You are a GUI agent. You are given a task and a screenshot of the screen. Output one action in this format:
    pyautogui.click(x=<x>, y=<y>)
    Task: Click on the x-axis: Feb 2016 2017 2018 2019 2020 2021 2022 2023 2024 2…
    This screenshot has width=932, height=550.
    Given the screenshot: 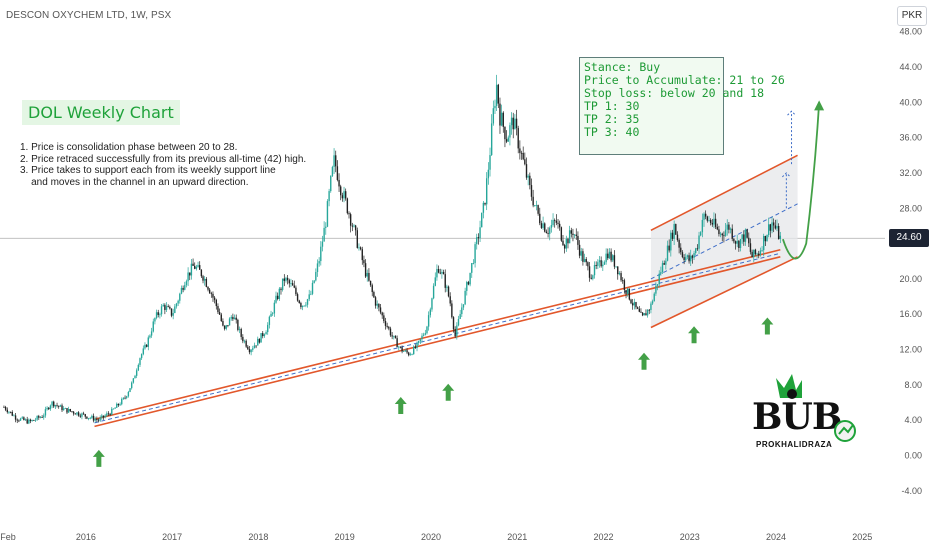 What is the action you would take?
    pyautogui.click(x=436, y=537)
    